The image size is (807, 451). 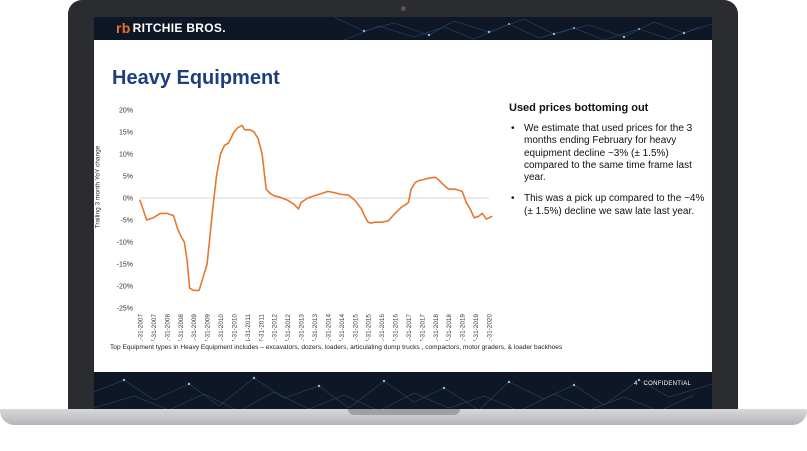 What do you see at coordinates (579, 108) in the screenshot?
I see `commentary-heading: Used prices bottoming out` at bounding box center [579, 108].